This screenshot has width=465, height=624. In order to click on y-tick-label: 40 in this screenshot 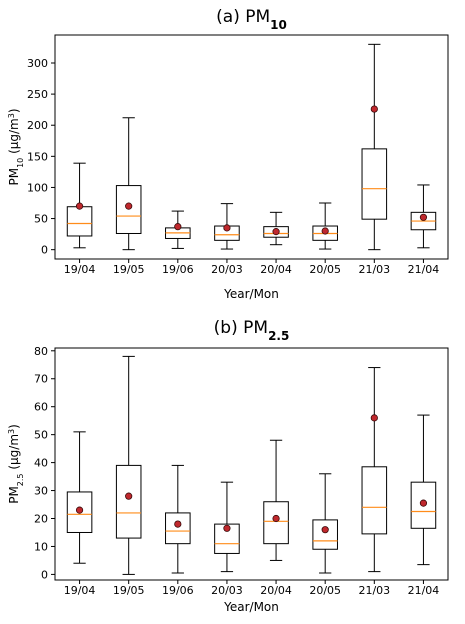, I will do `click(41, 463)`.